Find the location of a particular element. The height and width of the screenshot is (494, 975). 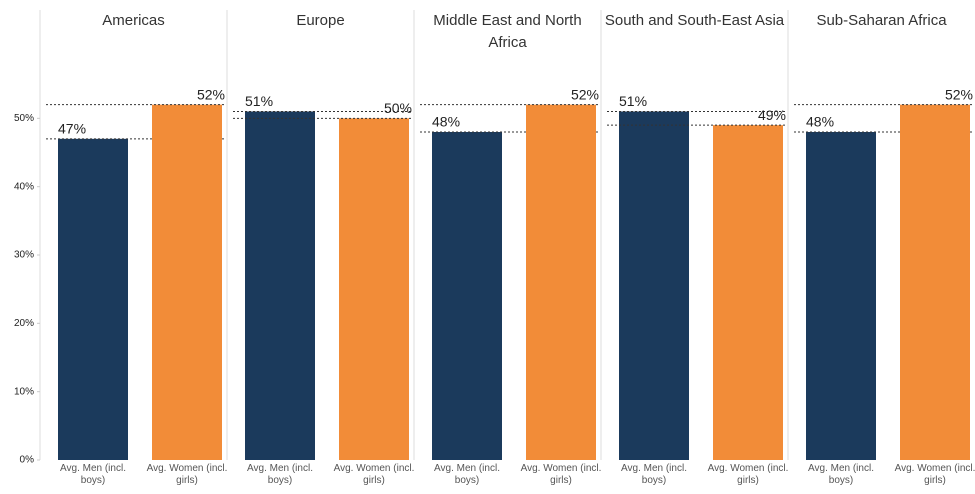

panel-title: Sub-Saharan Africa is located at coordinates (881, 20).